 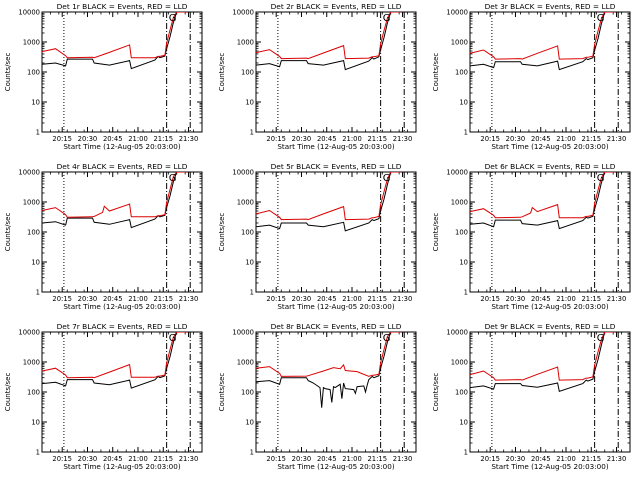 What do you see at coordinates (336, 6) in the screenshot?
I see `panel-title: Det 2r BLACK = Events, RED = LLD` at bounding box center [336, 6].